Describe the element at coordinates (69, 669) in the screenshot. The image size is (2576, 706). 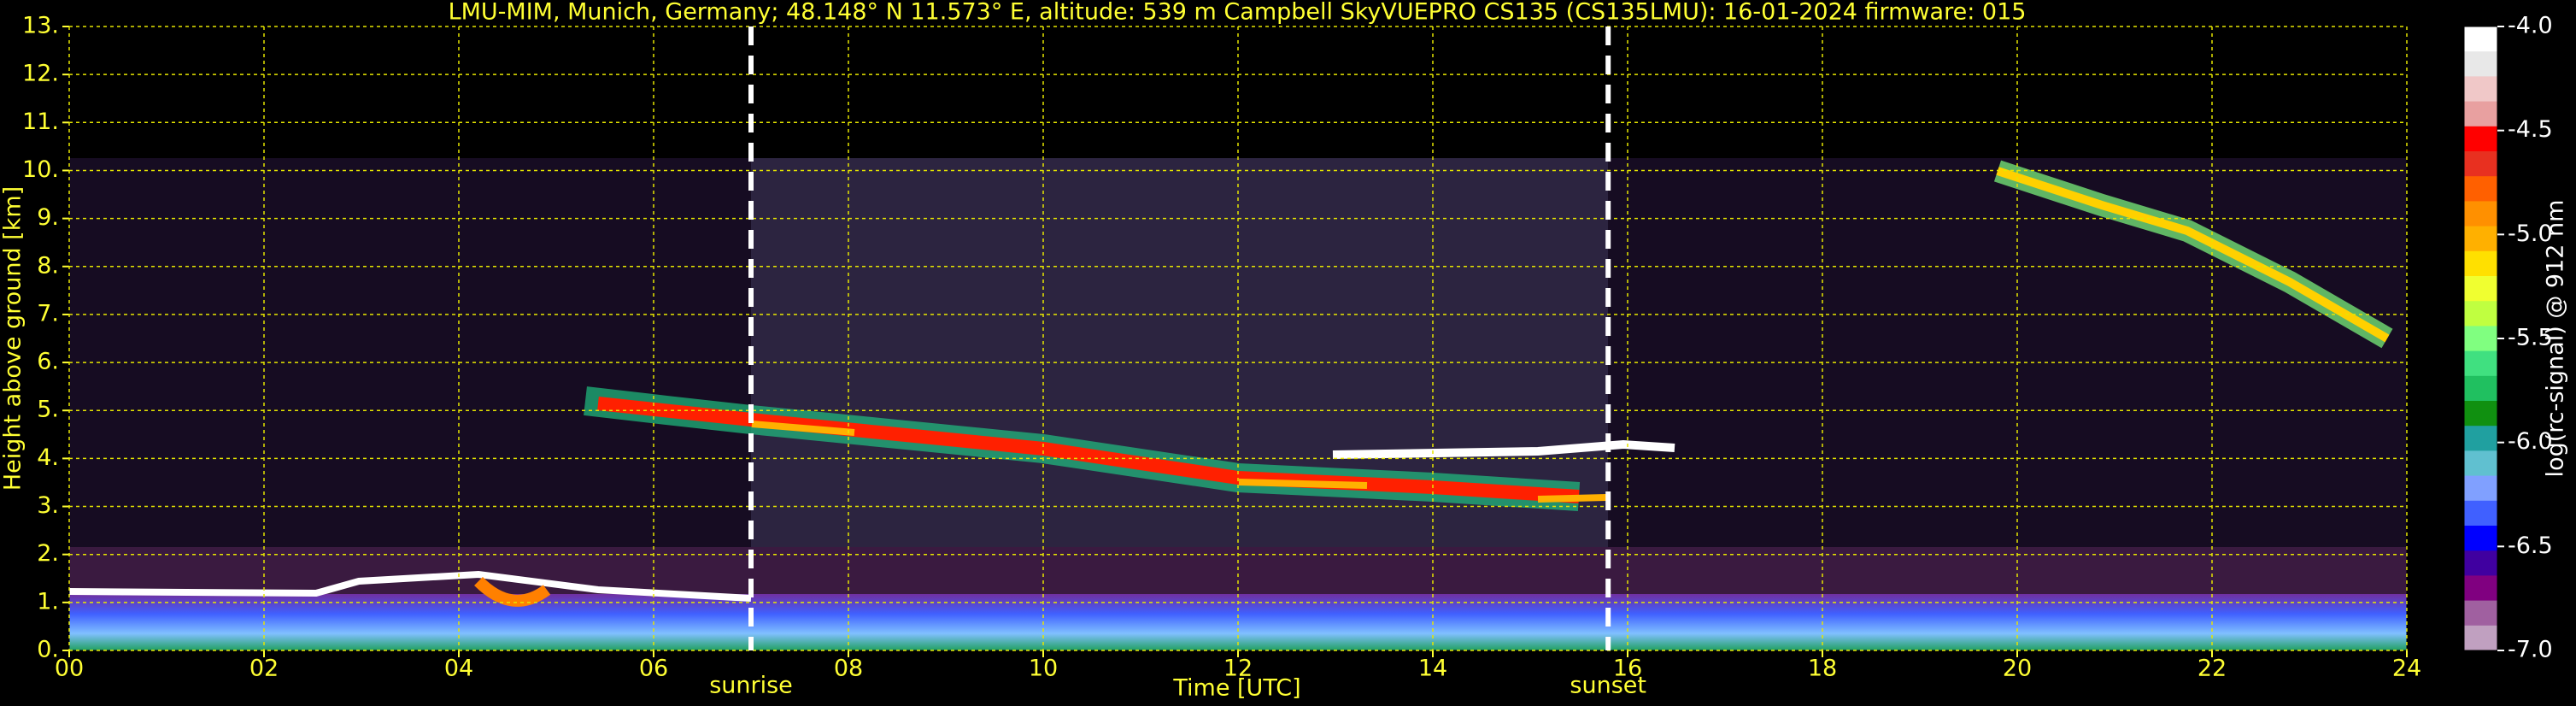
I see `x-tick-label: 00` at that location.